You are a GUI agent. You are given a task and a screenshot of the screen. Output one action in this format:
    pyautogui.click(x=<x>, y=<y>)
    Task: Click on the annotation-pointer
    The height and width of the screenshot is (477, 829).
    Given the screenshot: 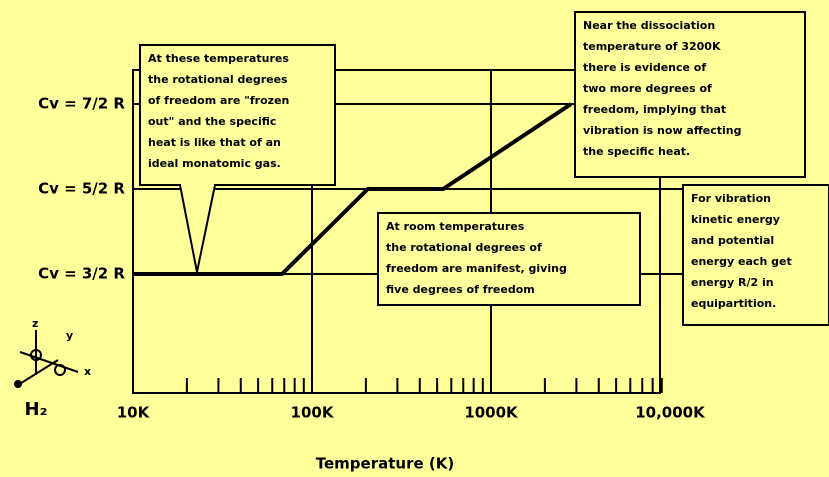 What is the action you would take?
    pyautogui.click(x=197, y=228)
    